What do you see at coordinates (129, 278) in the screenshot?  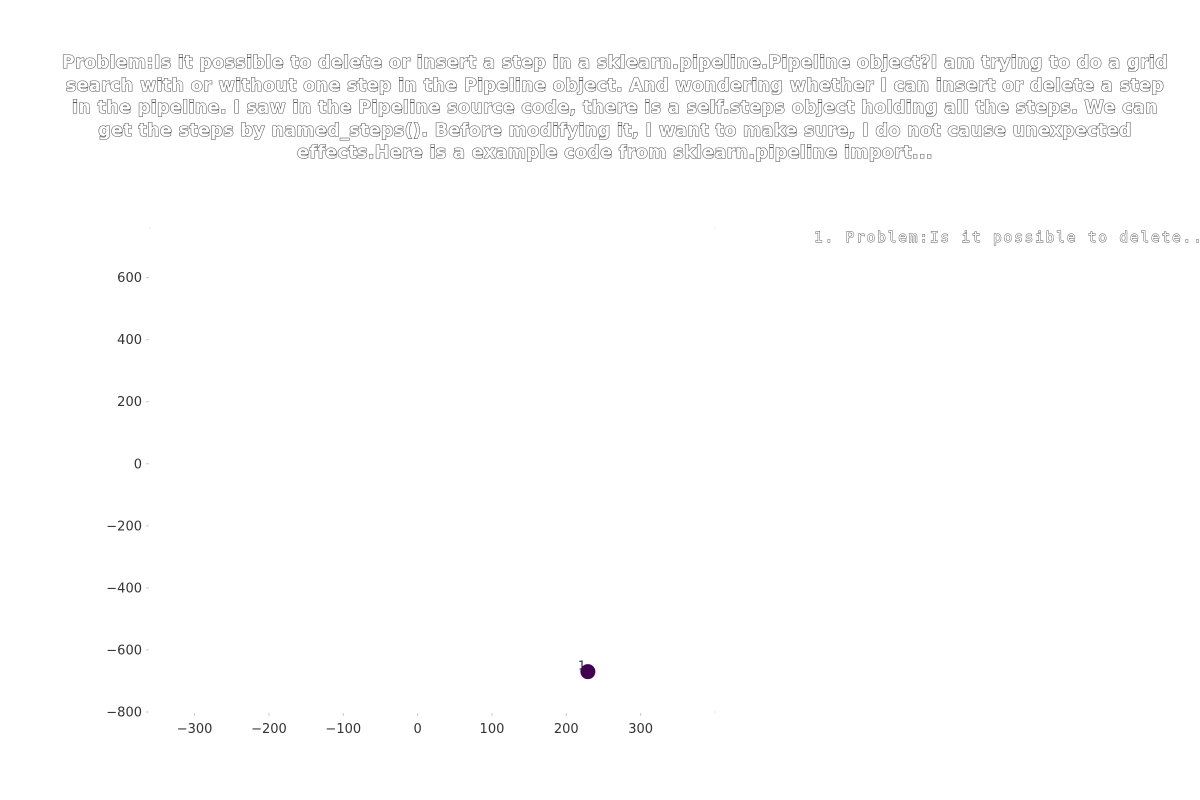 I see `y-tick-label: 600` at bounding box center [129, 278].